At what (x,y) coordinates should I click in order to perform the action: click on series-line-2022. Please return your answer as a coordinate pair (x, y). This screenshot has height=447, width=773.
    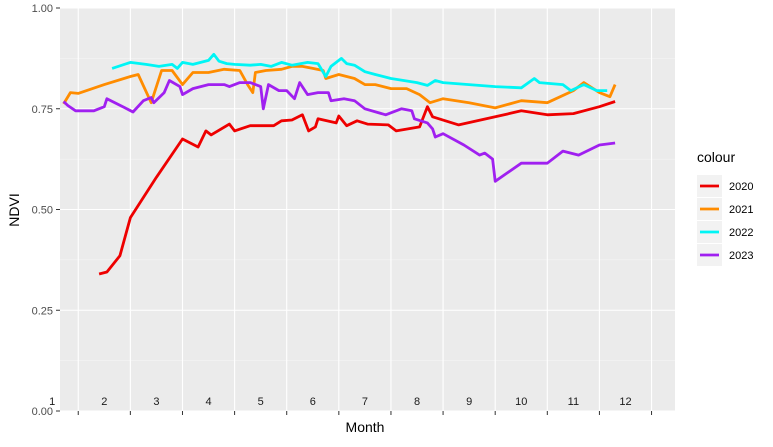
    Looking at the image, I should click on (359, 72).